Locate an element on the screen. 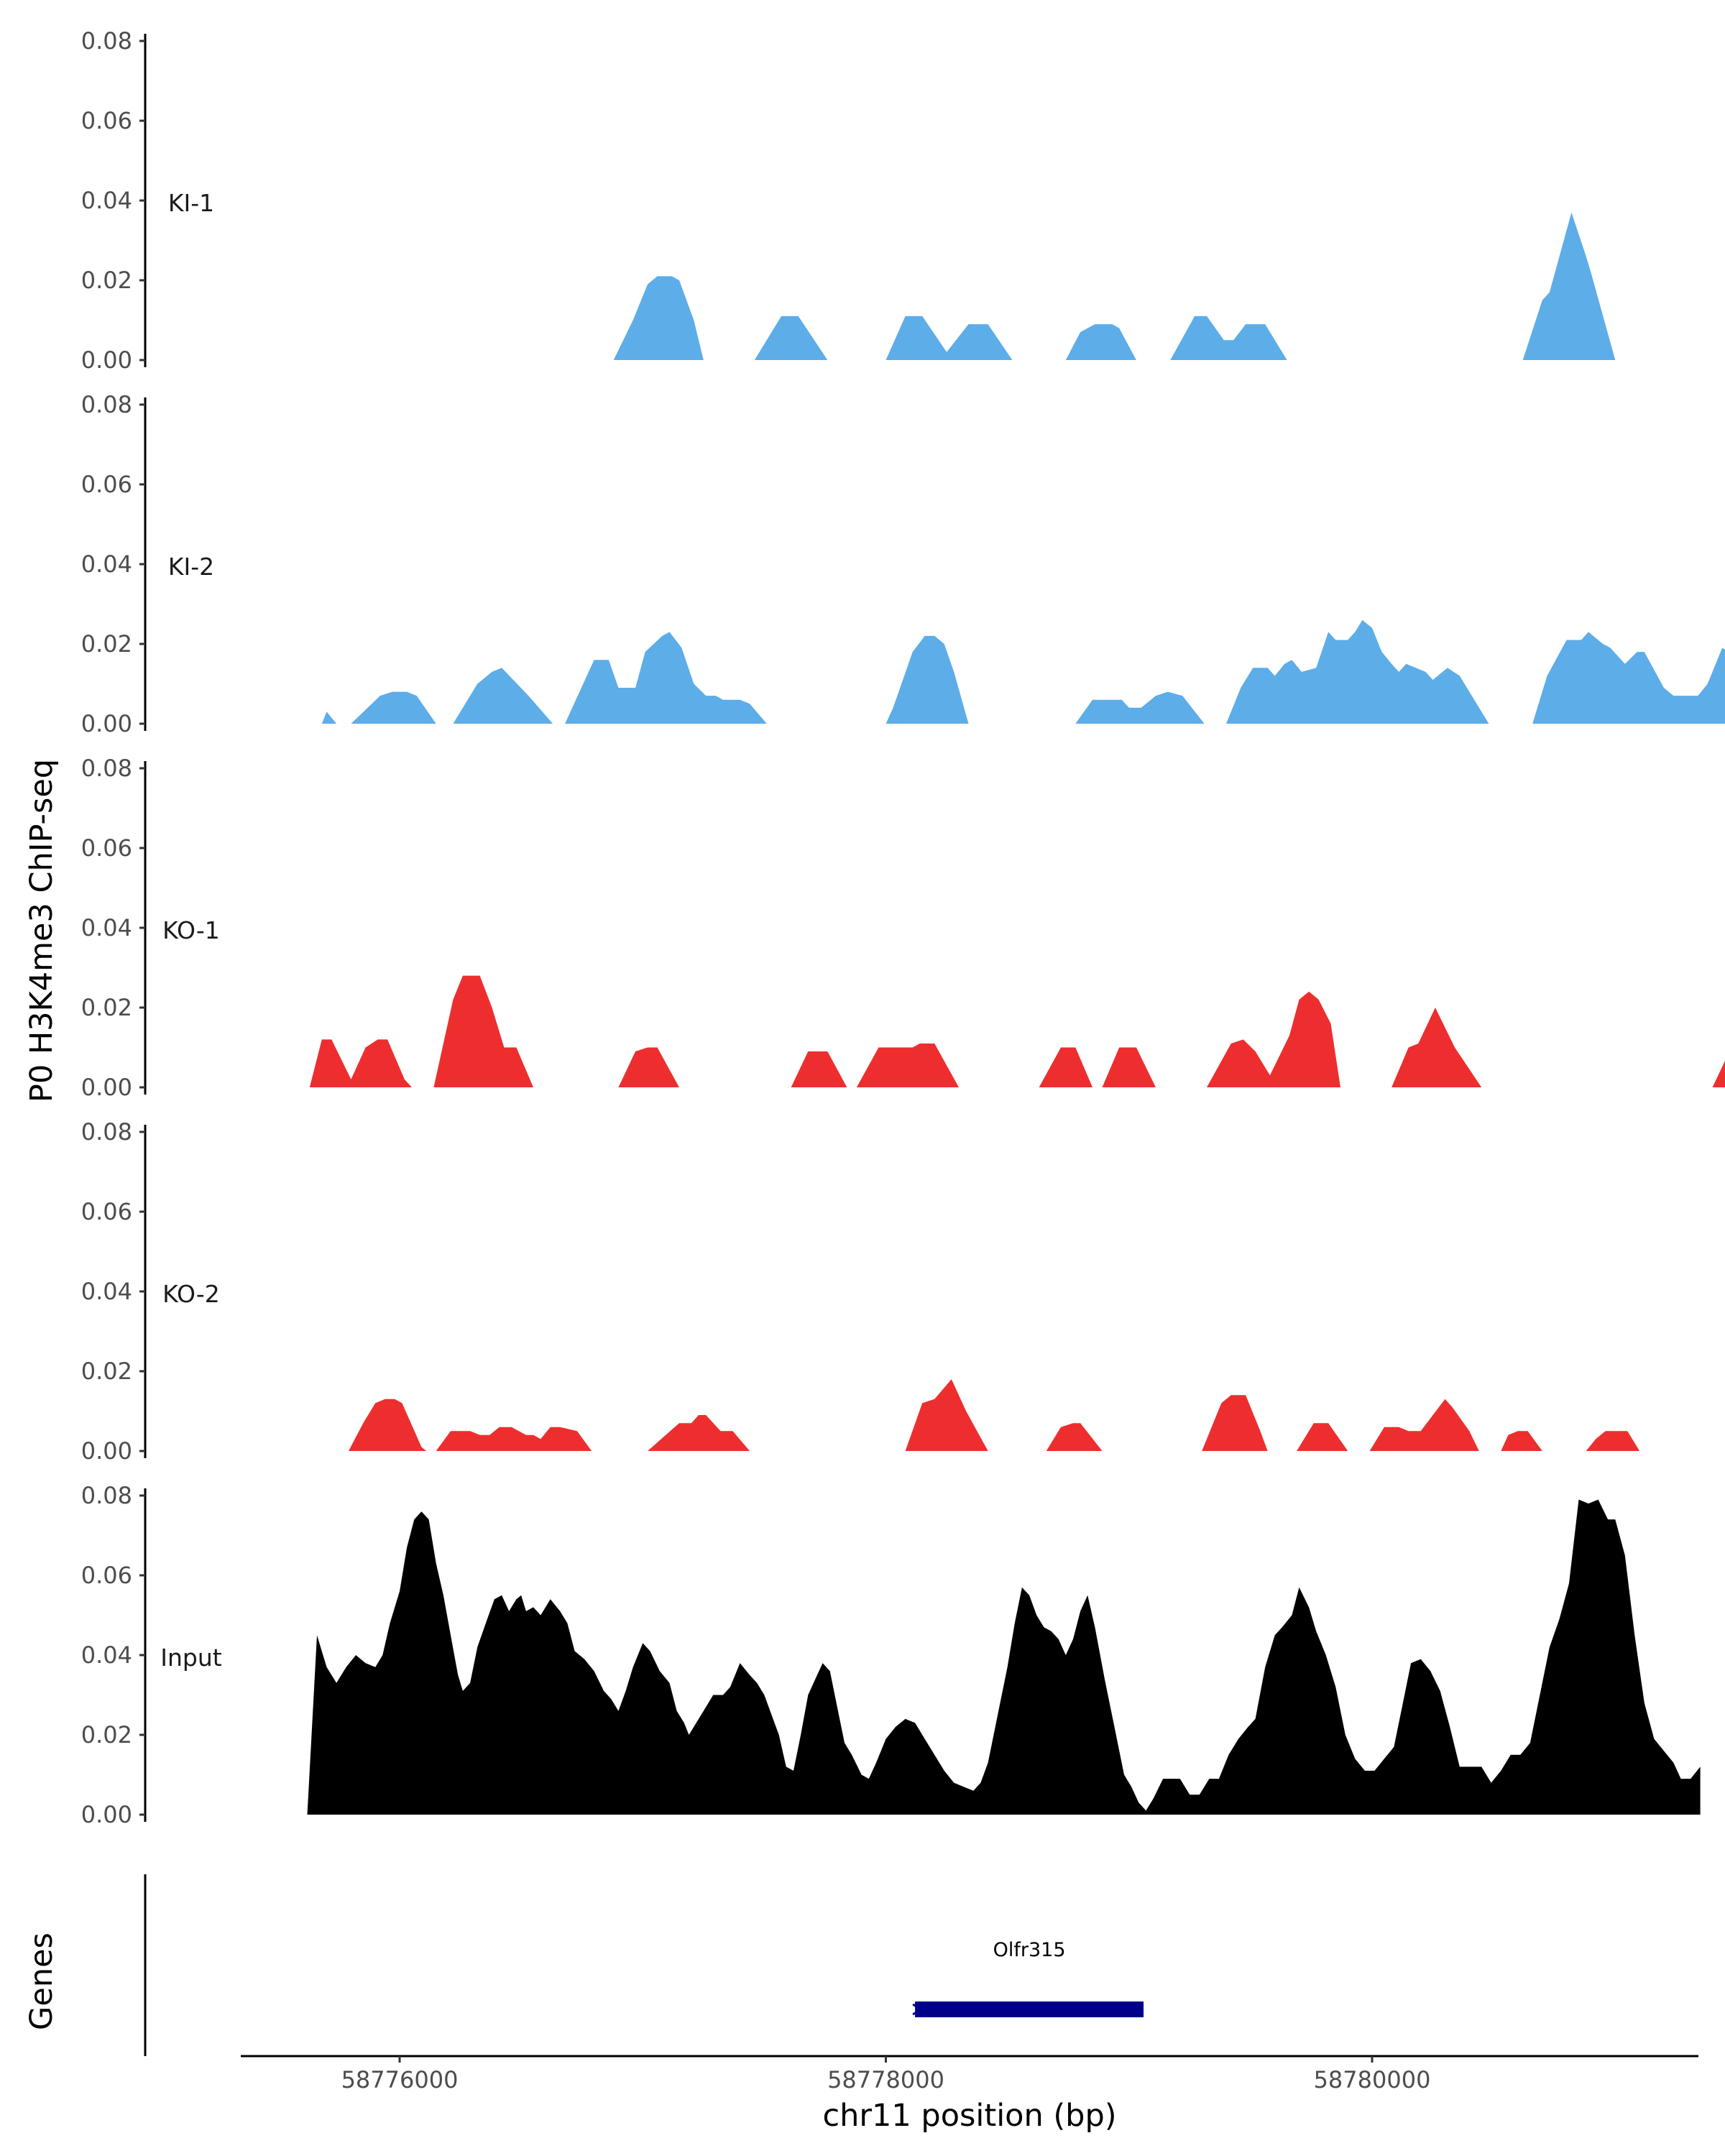  strand-arrow-icon is located at coordinates (918, 2010).